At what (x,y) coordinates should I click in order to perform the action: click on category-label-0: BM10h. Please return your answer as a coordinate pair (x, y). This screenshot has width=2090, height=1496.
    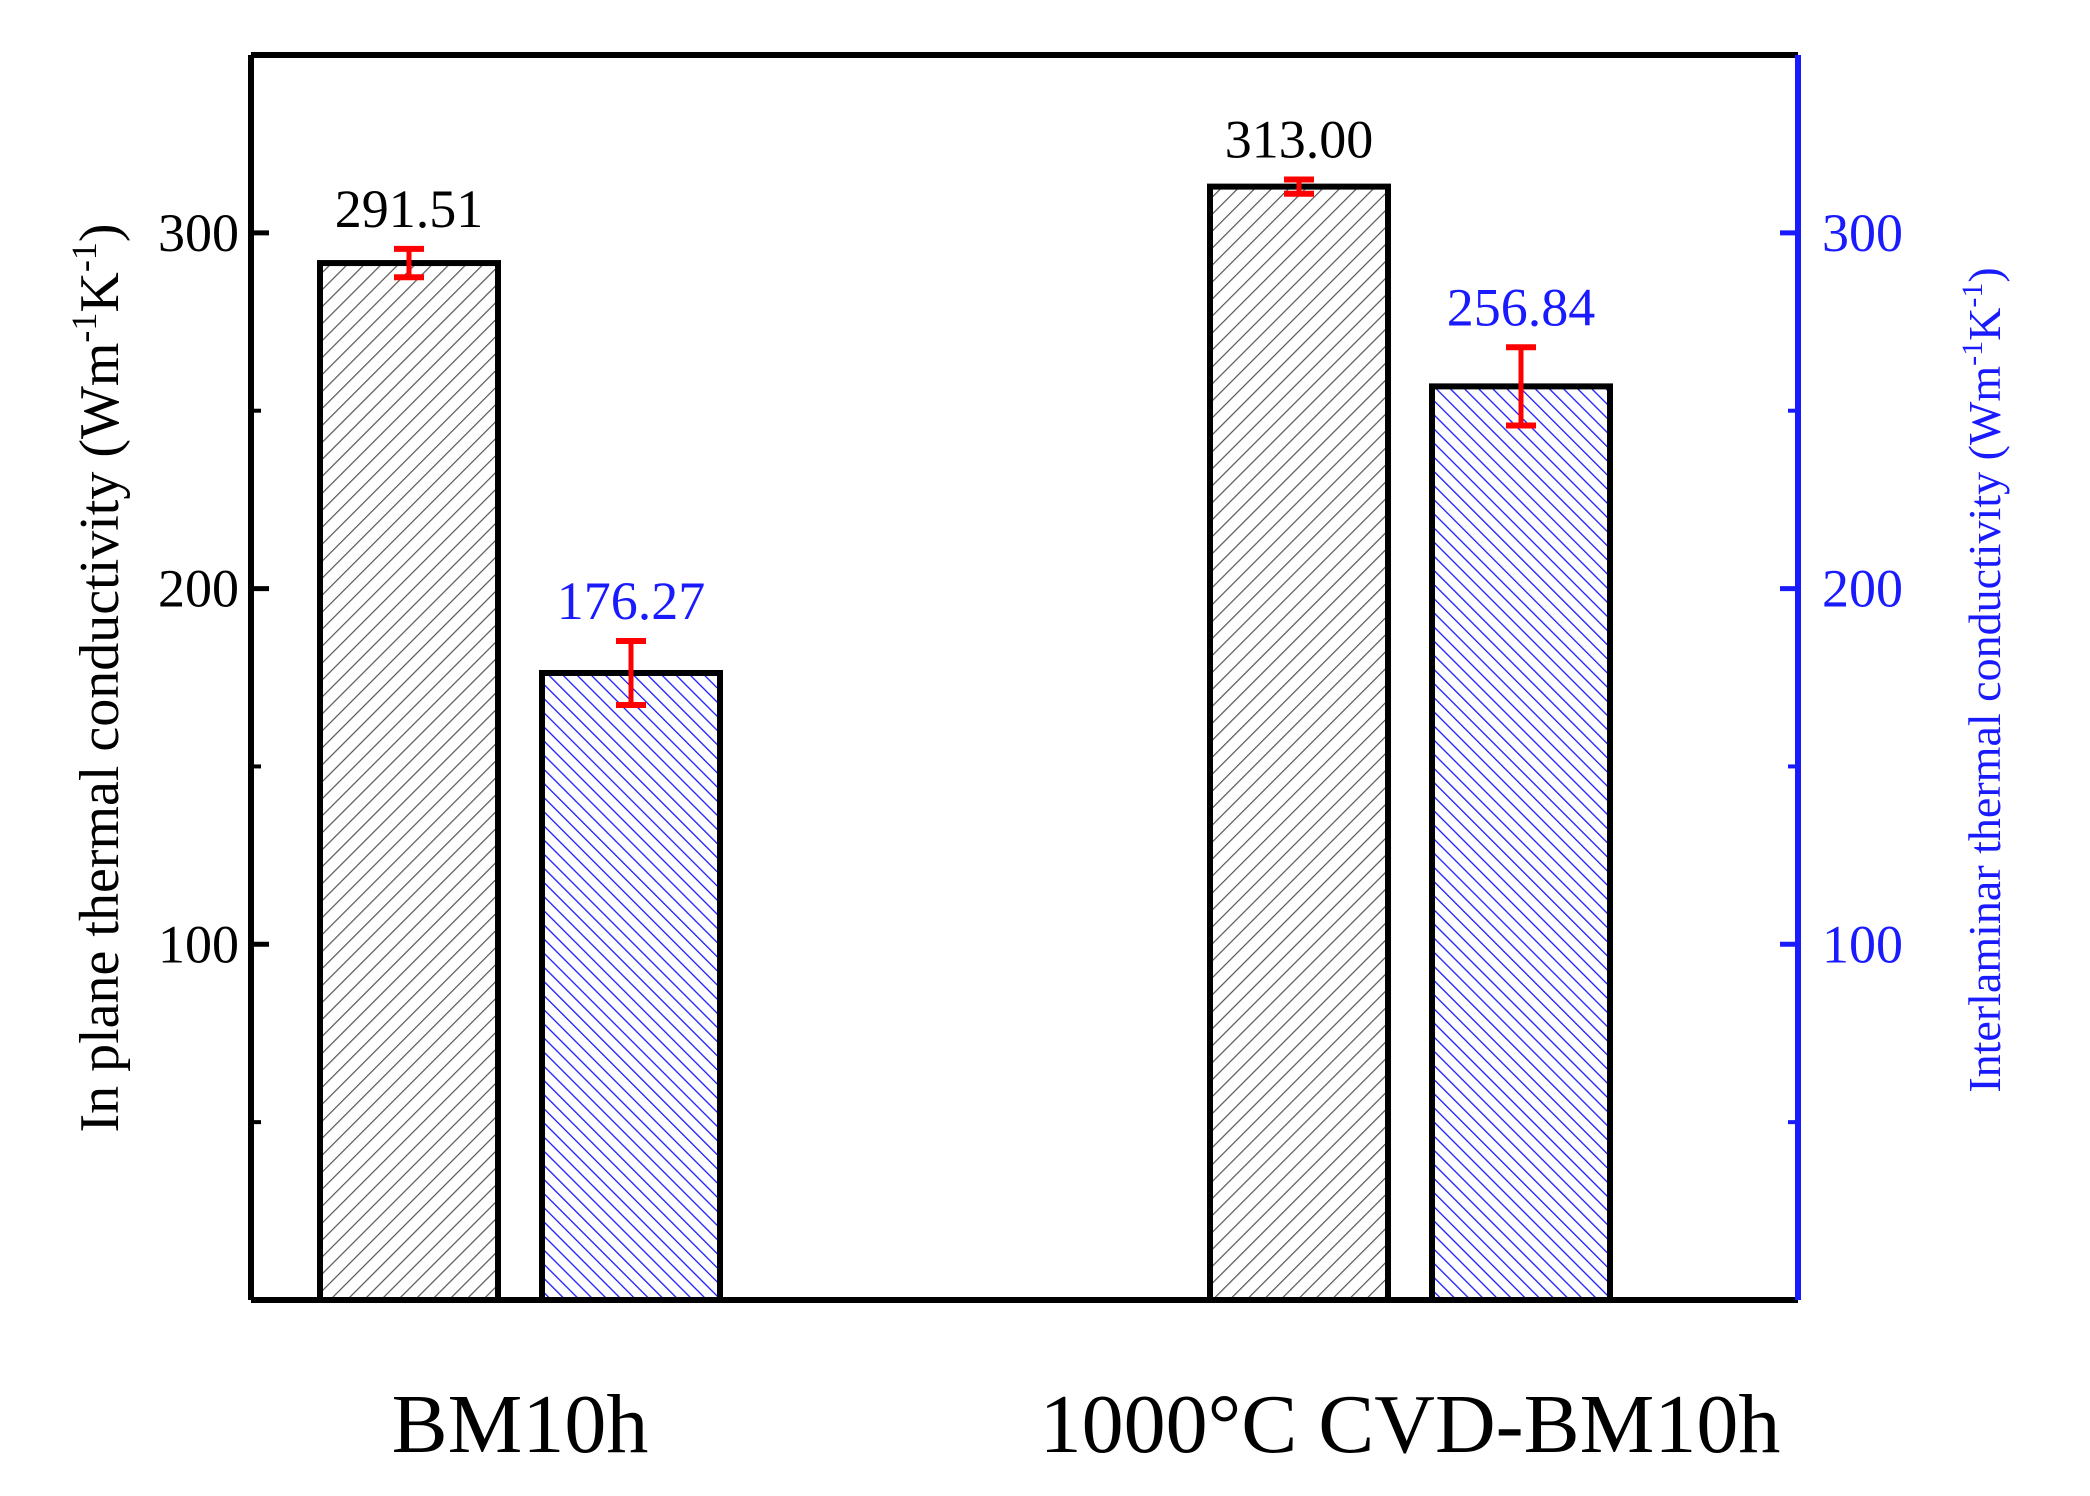
    Looking at the image, I should click on (520, 1424).